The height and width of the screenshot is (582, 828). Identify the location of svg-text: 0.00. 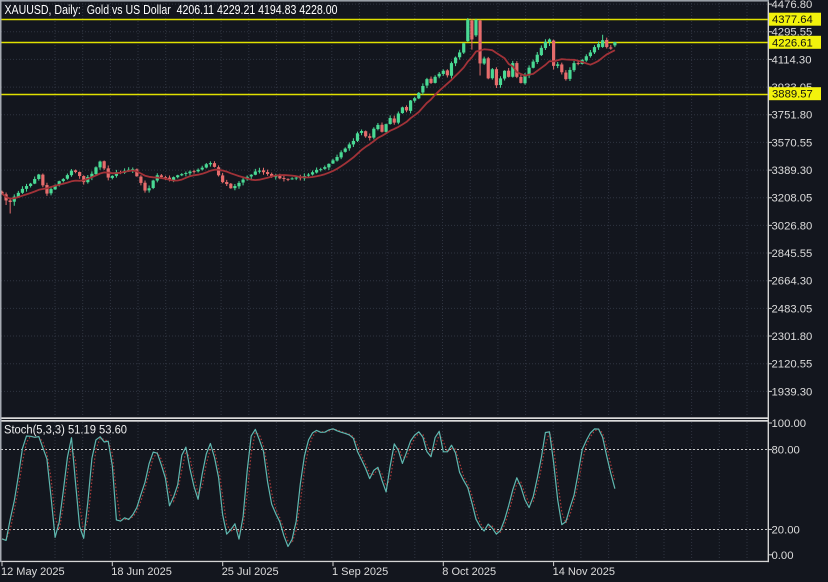
(783, 556).